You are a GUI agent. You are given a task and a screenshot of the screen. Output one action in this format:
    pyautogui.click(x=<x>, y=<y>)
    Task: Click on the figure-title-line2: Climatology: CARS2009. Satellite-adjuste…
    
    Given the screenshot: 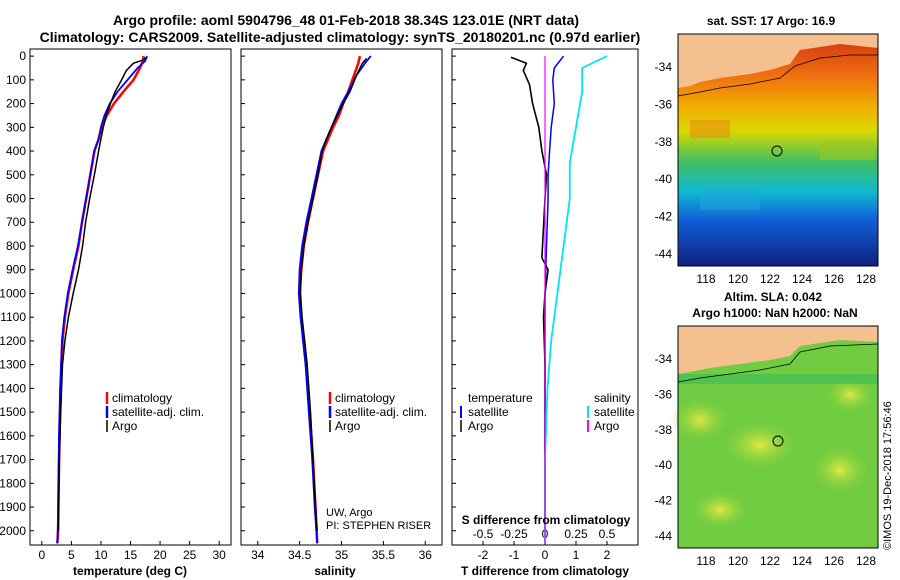 What is the action you would take?
    pyautogui.click(x=340, y=37)
    